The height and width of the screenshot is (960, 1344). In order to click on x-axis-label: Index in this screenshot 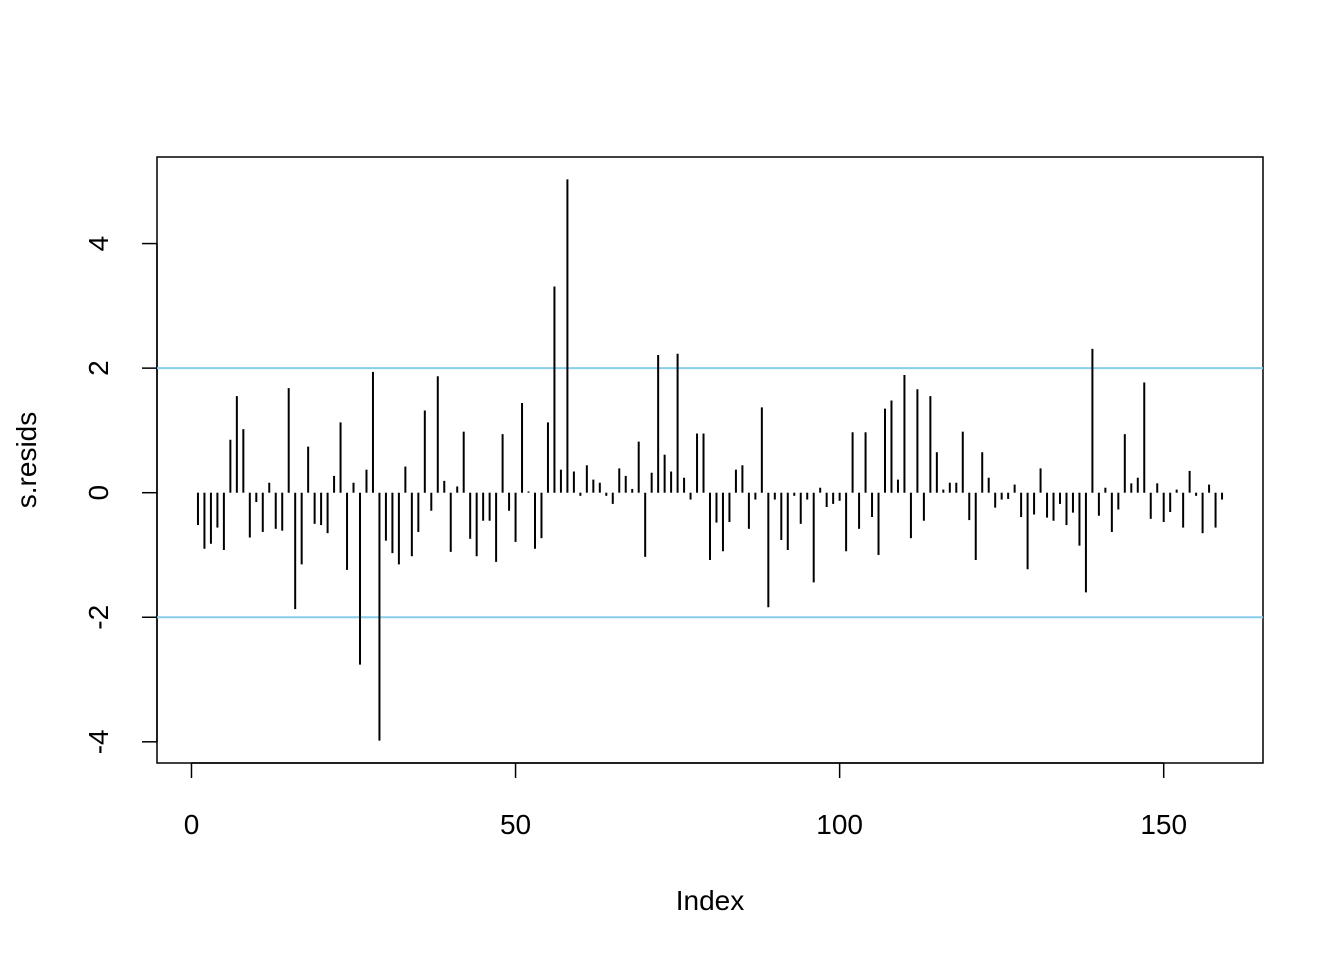, I will do `click(710, 900)`.